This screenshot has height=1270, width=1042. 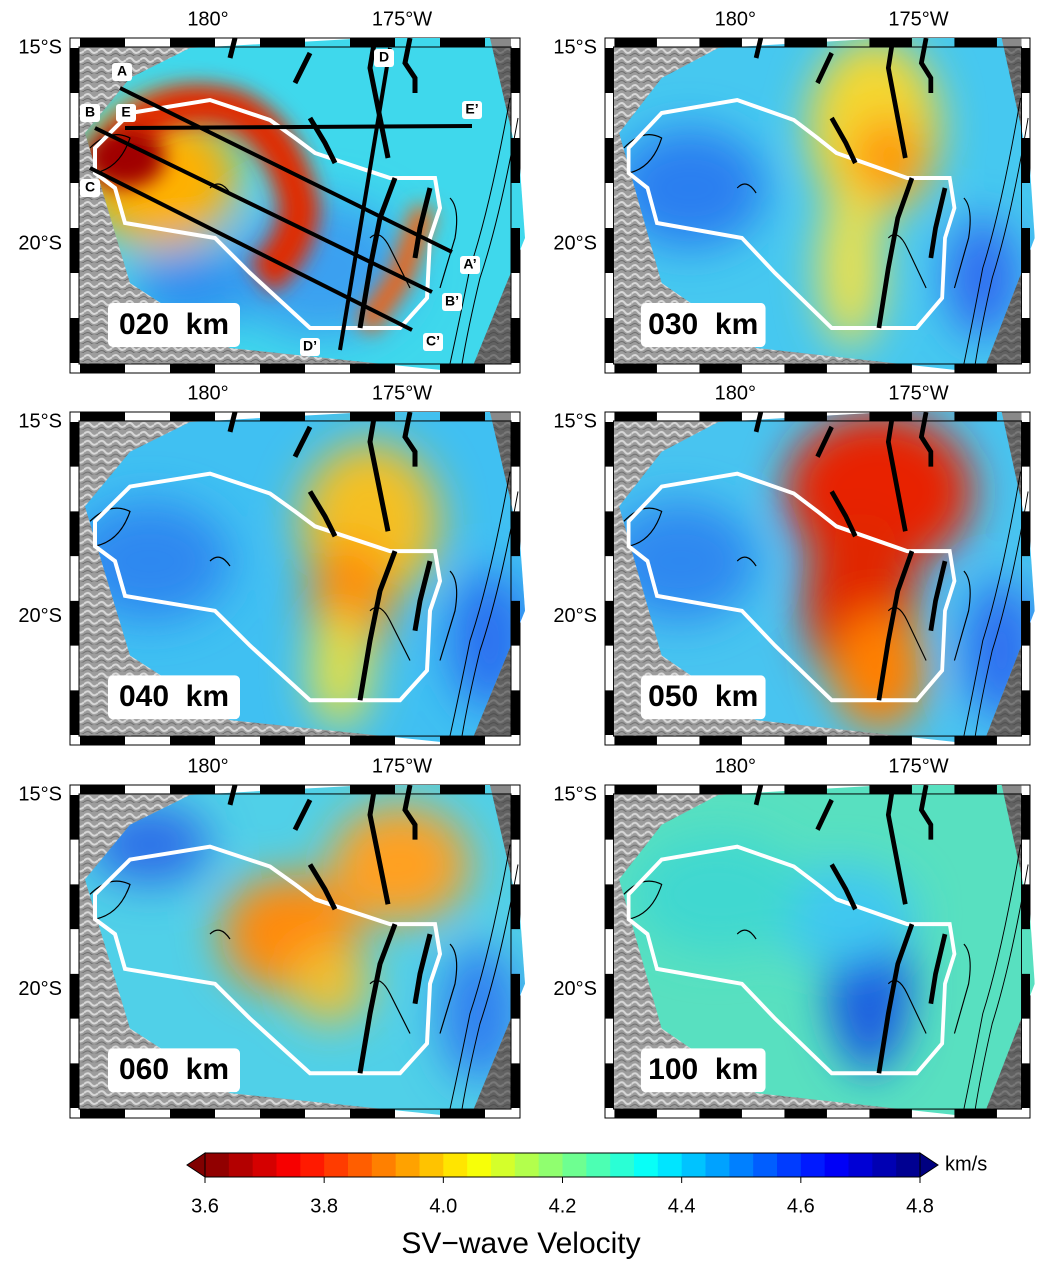 I want to click on profile-label: B’, so click(x=452, y=301).